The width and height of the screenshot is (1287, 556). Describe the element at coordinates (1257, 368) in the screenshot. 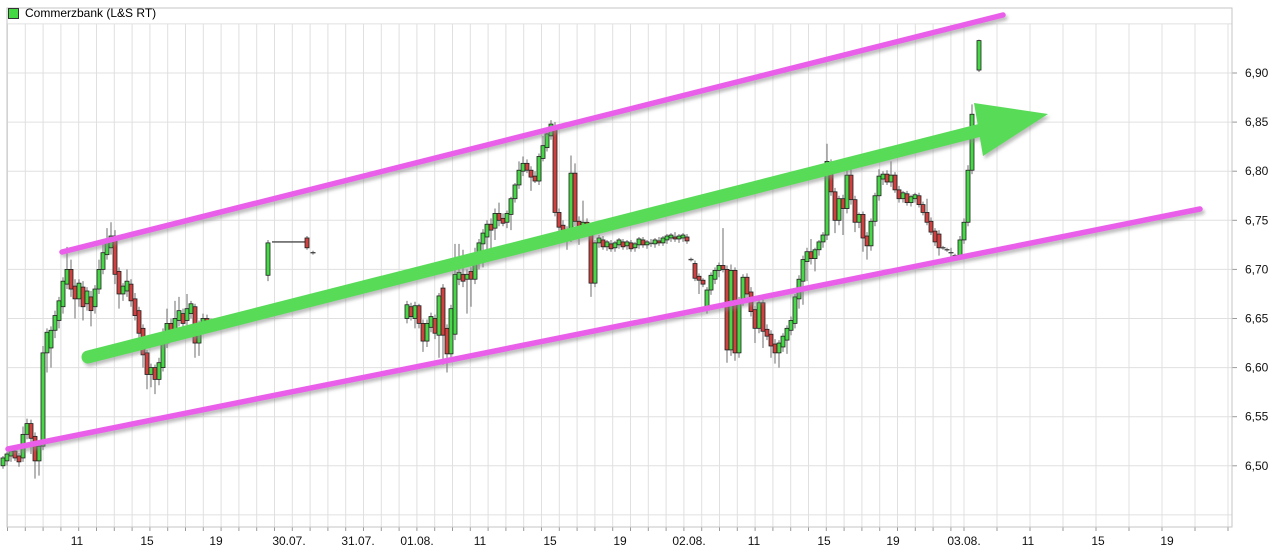

I see `y-axis-label: 6,60` at that location.